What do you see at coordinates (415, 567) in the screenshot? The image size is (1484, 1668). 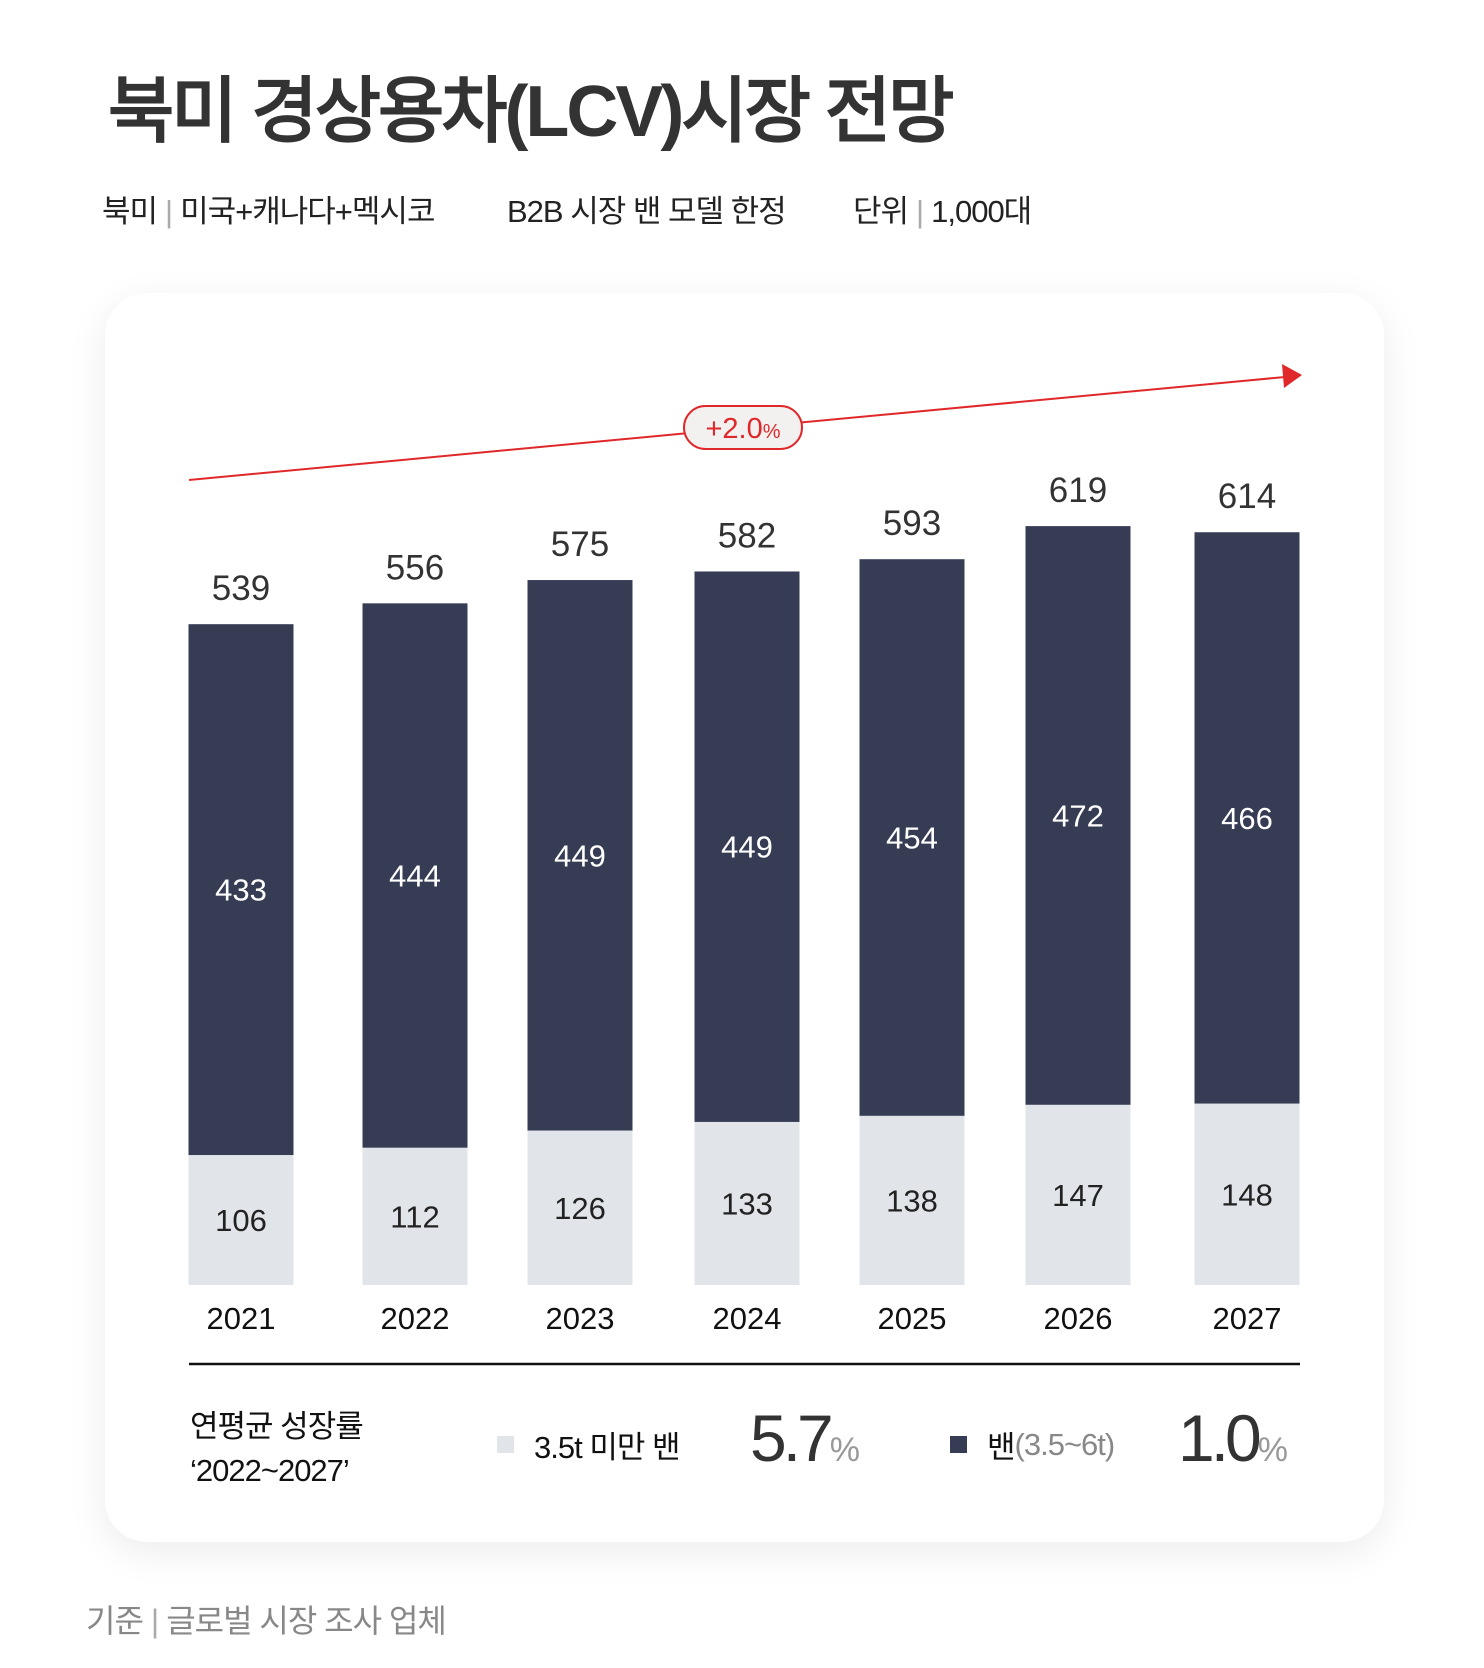 I see `data-label-total: 556` at bounding box center [415, 567].